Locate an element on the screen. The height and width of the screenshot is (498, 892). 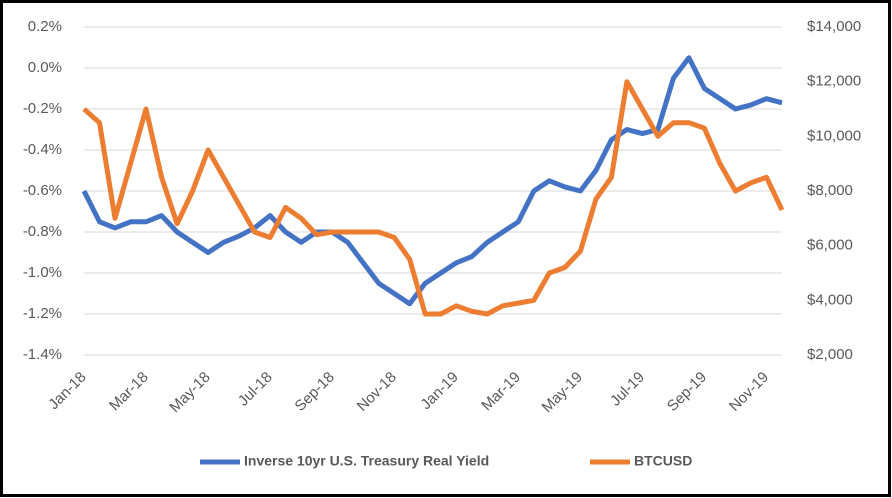
y-tick-label: -0.2% is located at coordinates (42, 108).